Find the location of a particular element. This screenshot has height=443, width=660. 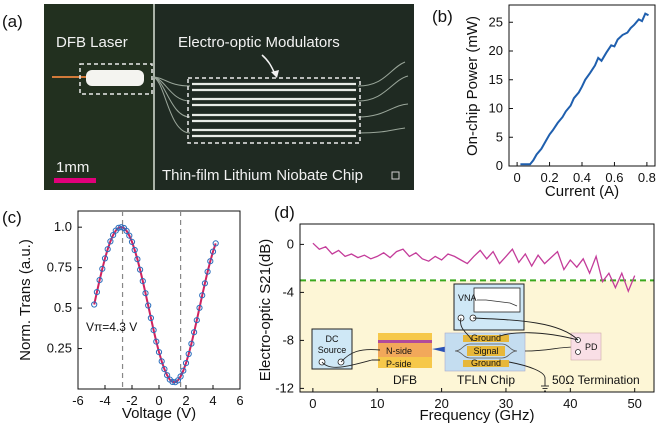

panel-c-xtick-label: -4 is located at coordinates (105, 400).